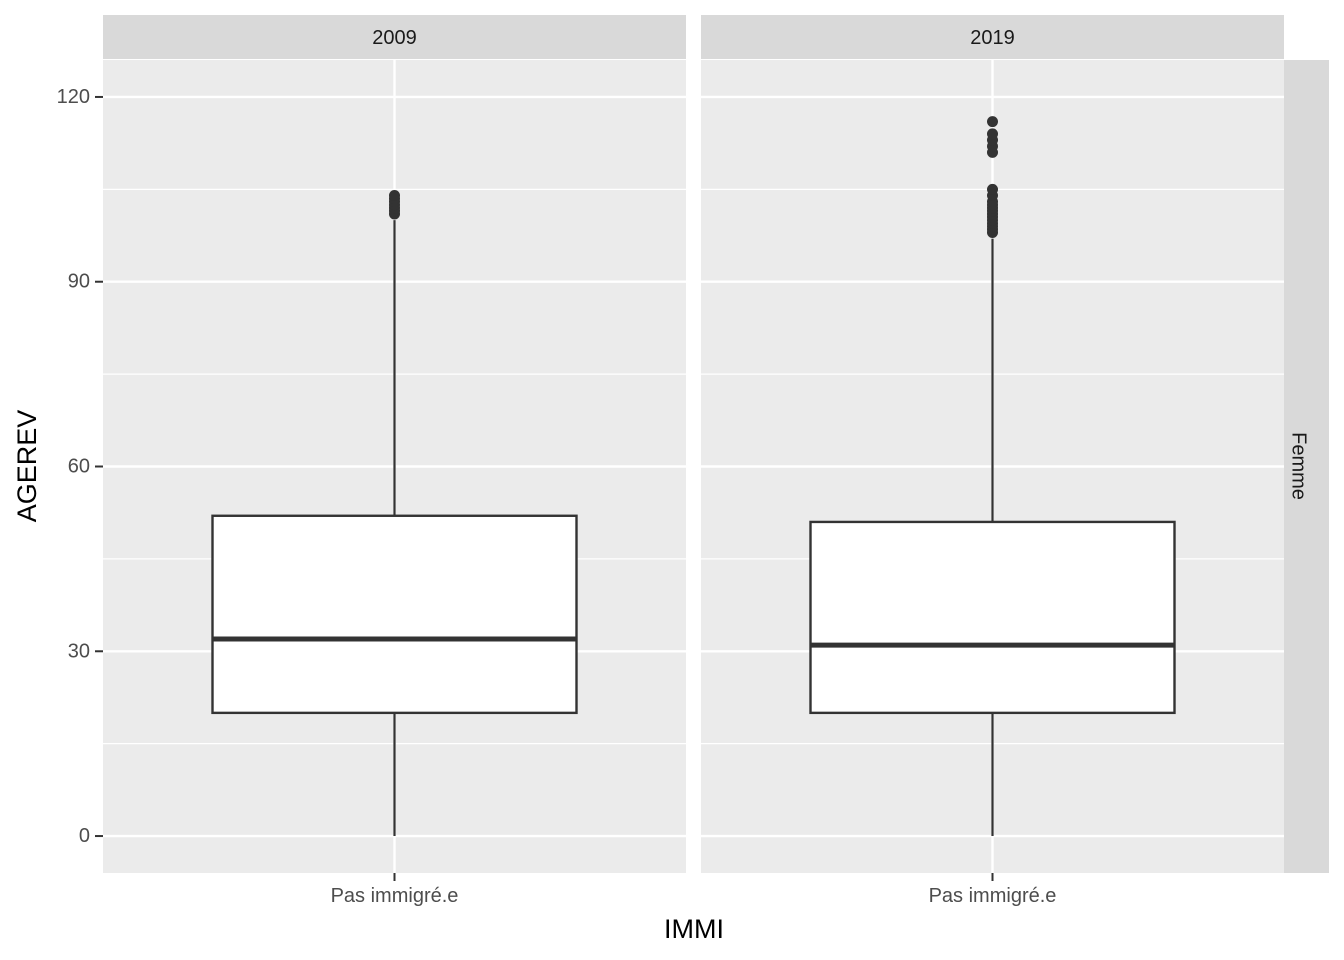 The width and height of the screenshot is (1344, 960). I want to click on x-axis-title: IMMI, so click(694, 929).